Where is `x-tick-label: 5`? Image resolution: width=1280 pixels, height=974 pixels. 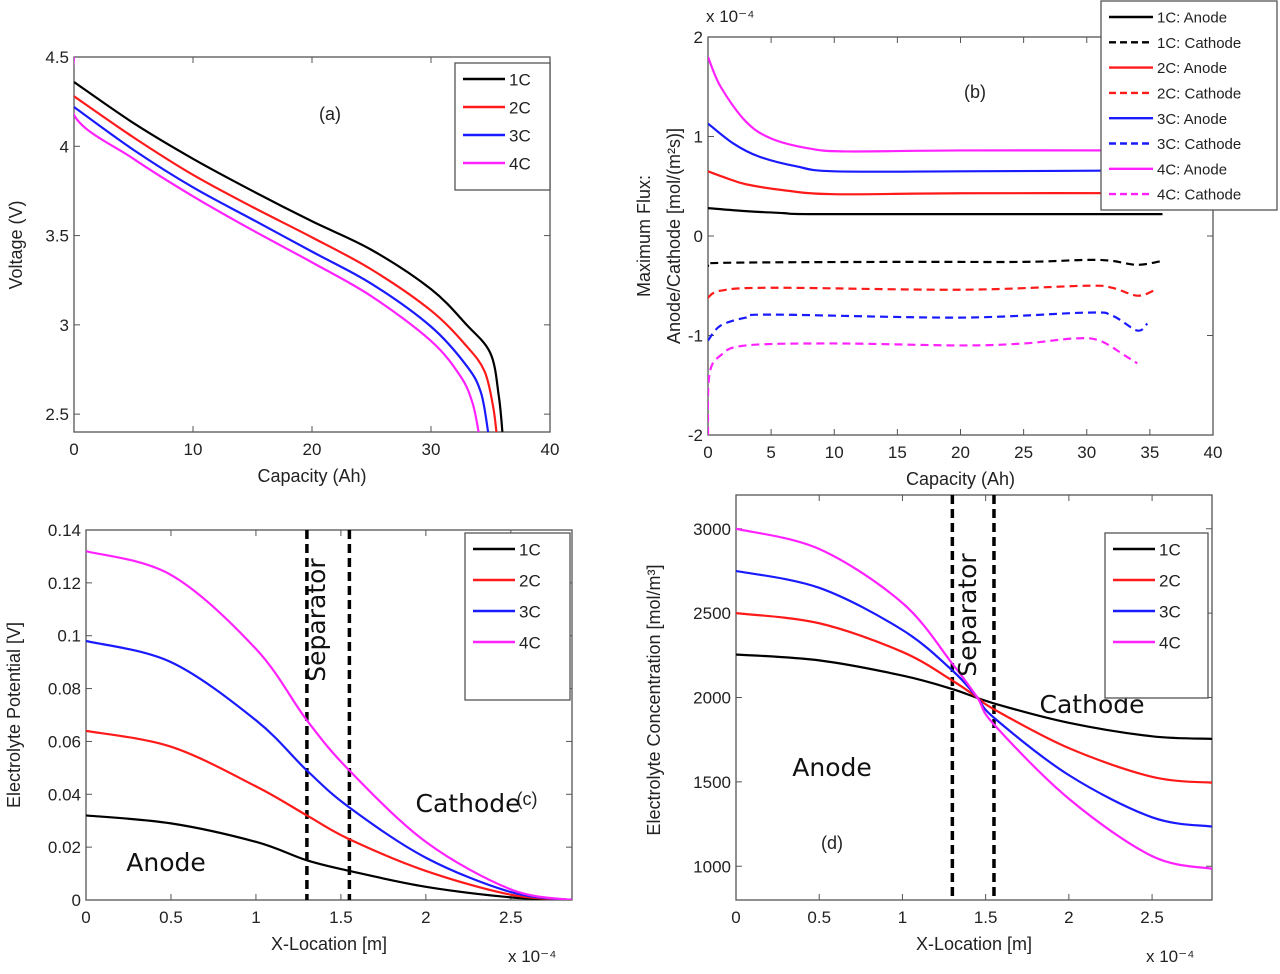
x-tick-label: 5 is located at coordinates (770, 452).